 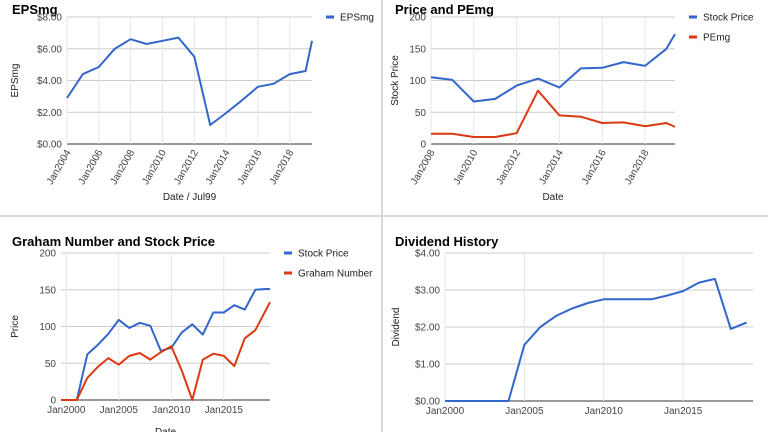 I want to click on chart-title: Dividend History, so click(x=447, y=241).